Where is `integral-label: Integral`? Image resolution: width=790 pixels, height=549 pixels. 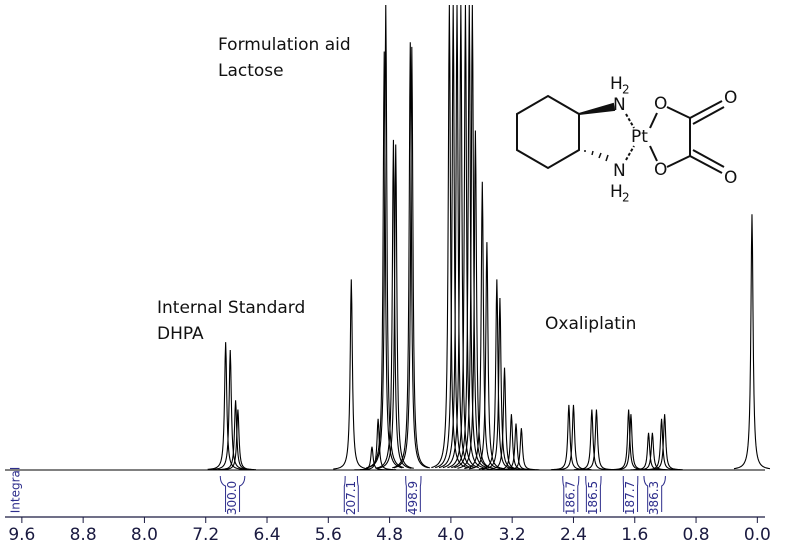
integral-label: Integral is located at coordinates (16, 490).